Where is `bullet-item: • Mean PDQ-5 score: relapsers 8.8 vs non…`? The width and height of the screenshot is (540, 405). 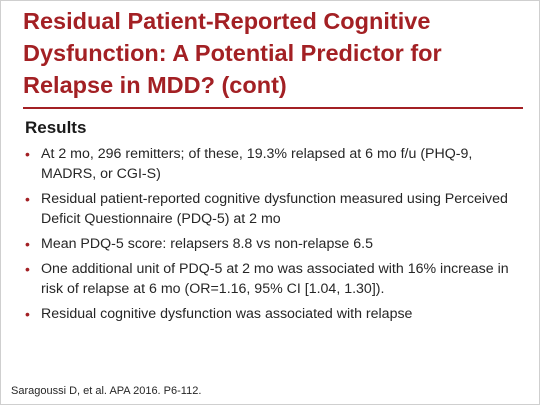 bullet-item: • Mean PDQ-5 score: relapsers 8.8 vs non… is located at coordinates (275, 244).